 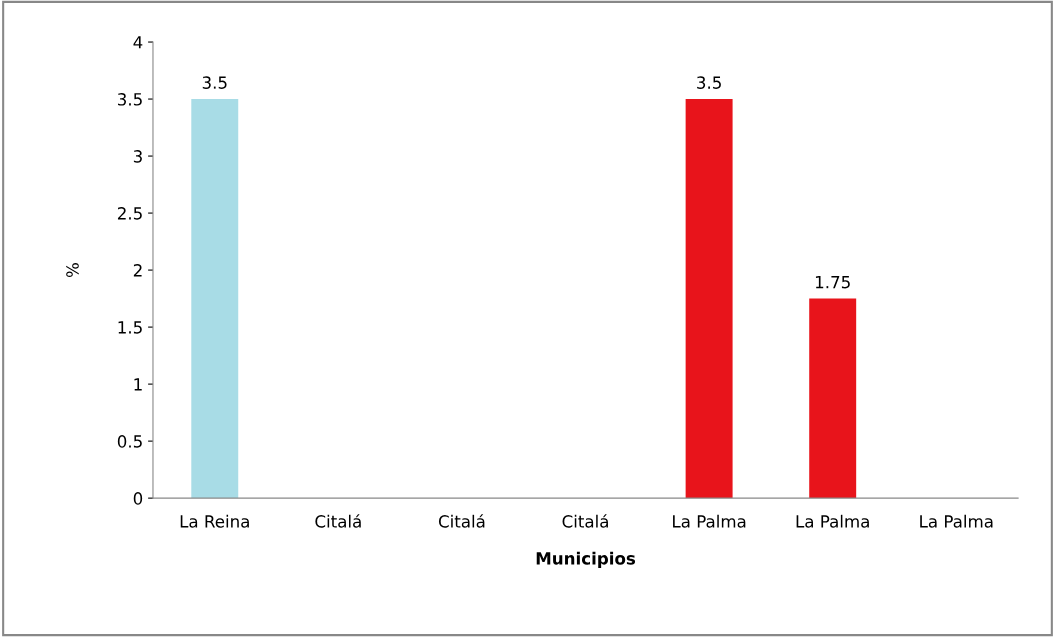 I want to click on y-tick-label: 1, so click(x=138, y=384).